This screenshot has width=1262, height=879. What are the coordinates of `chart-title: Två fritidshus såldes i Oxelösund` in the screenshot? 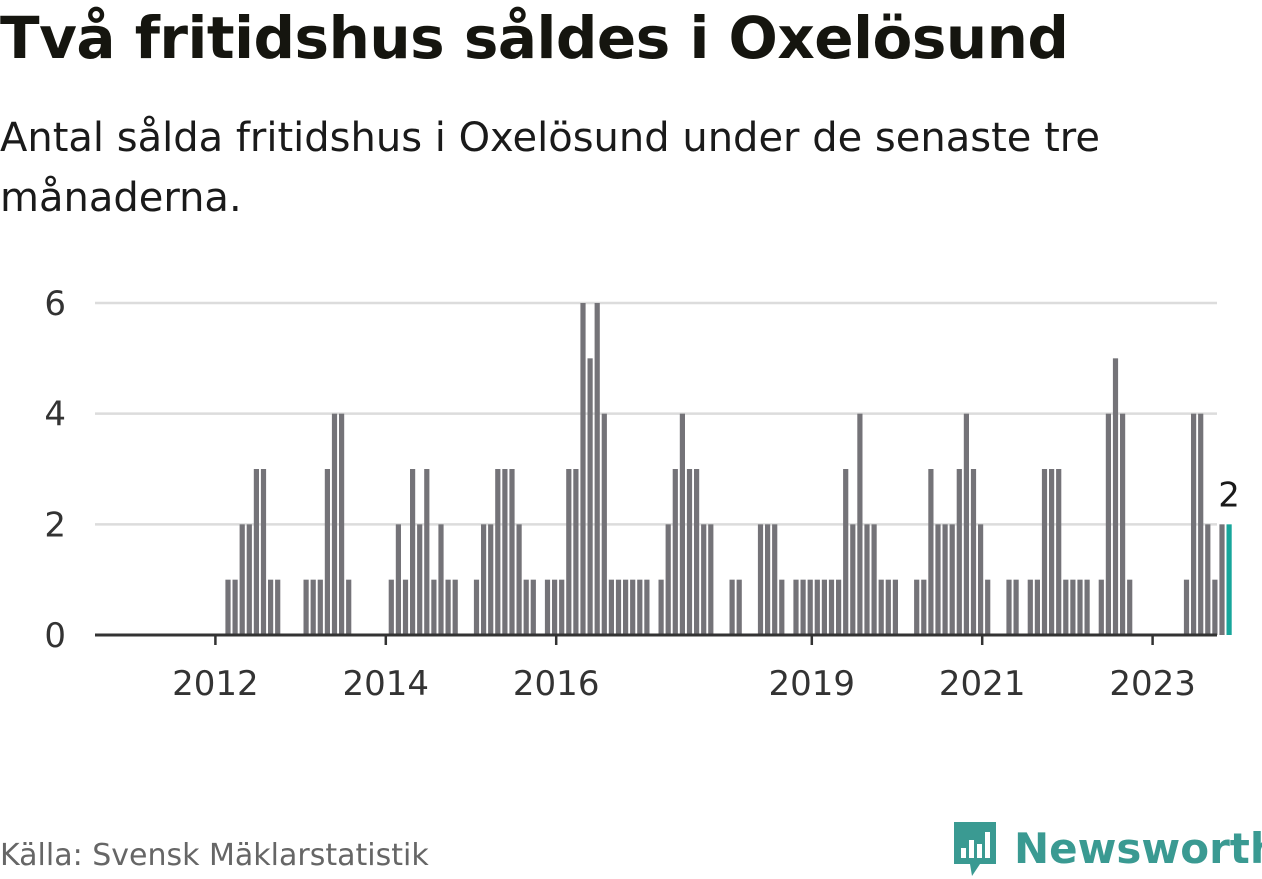 It's located at (534, 38).